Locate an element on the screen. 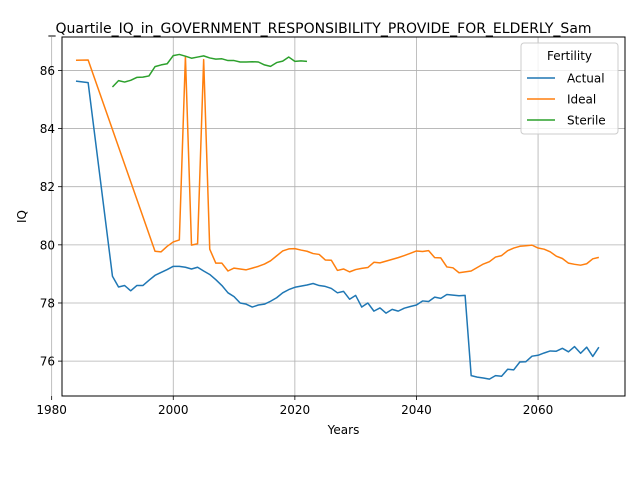 The height and width of the screenshot is (480, 640). series-line-sterile is located at coordinates (209, 70).